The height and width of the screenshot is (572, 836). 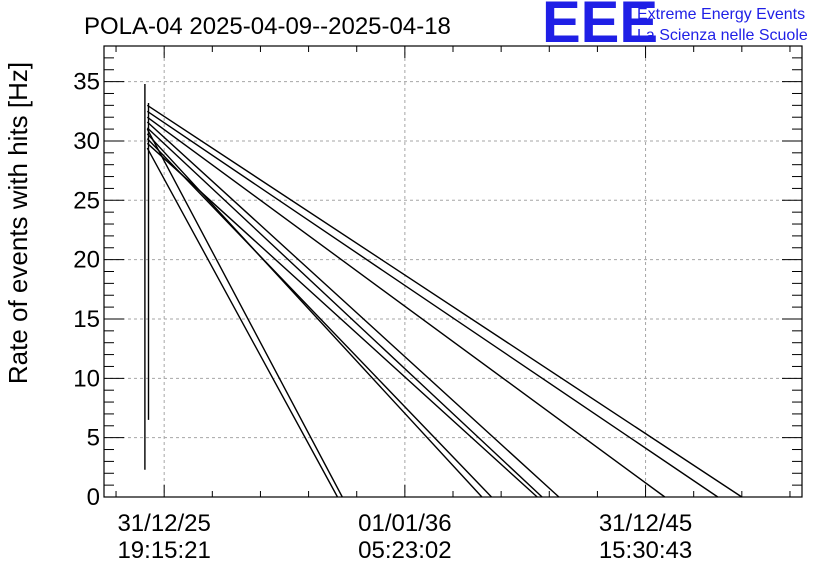 What do you see at coordinates (18, 223) in the screenshot?
I see `y-axis-label: Rate of events with hits [Hz]` at bounding box center [18, 223].